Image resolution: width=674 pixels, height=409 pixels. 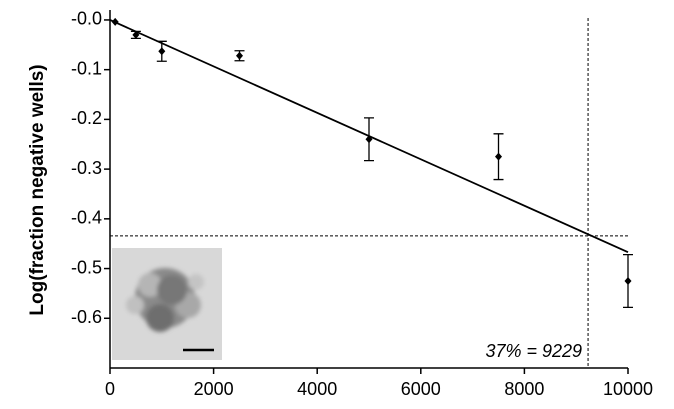 What do you see at coordinates (317, 389) in the screenshot?
I see `x-tick-label: 4000` at bounding box center [317, 389].